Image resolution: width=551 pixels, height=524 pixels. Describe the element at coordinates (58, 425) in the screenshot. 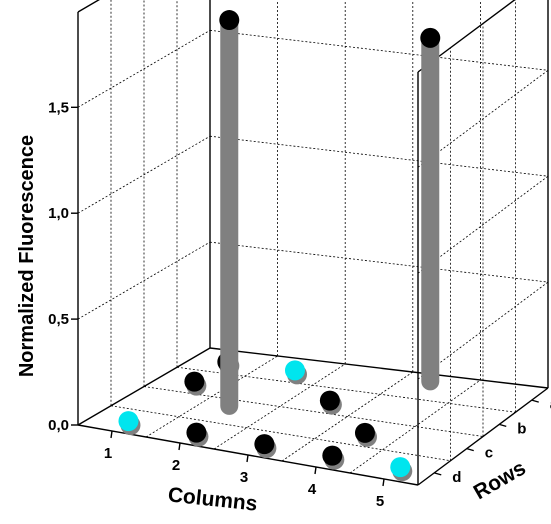

I see `y-tick-label: 0,0` at that location.